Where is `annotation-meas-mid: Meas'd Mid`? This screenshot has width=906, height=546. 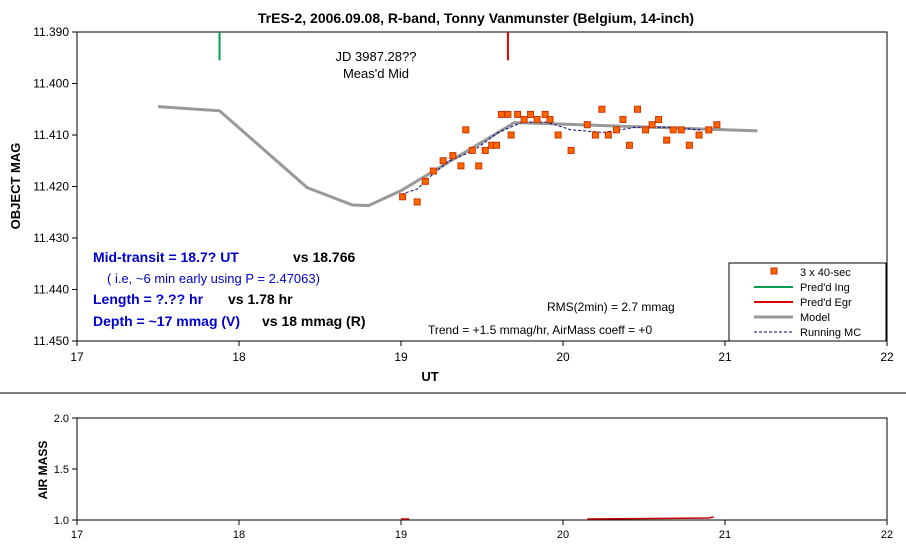 annotation-meas-mid: Meas'd Mid is located at coordinates (376, 73).